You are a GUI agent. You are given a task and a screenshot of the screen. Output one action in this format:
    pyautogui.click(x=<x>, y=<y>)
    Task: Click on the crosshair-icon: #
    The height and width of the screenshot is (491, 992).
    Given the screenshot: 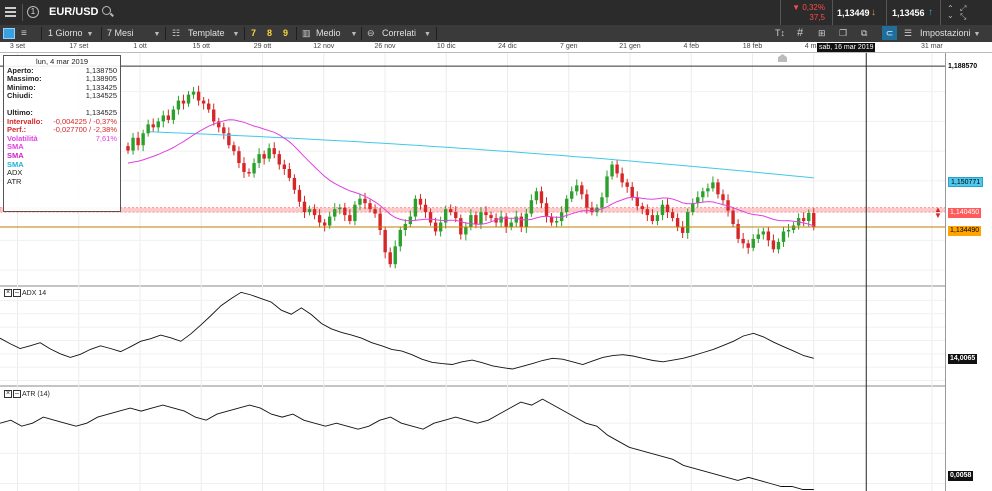 What is the action you would take?
    pyautogui.click(x=800, y=33)
    